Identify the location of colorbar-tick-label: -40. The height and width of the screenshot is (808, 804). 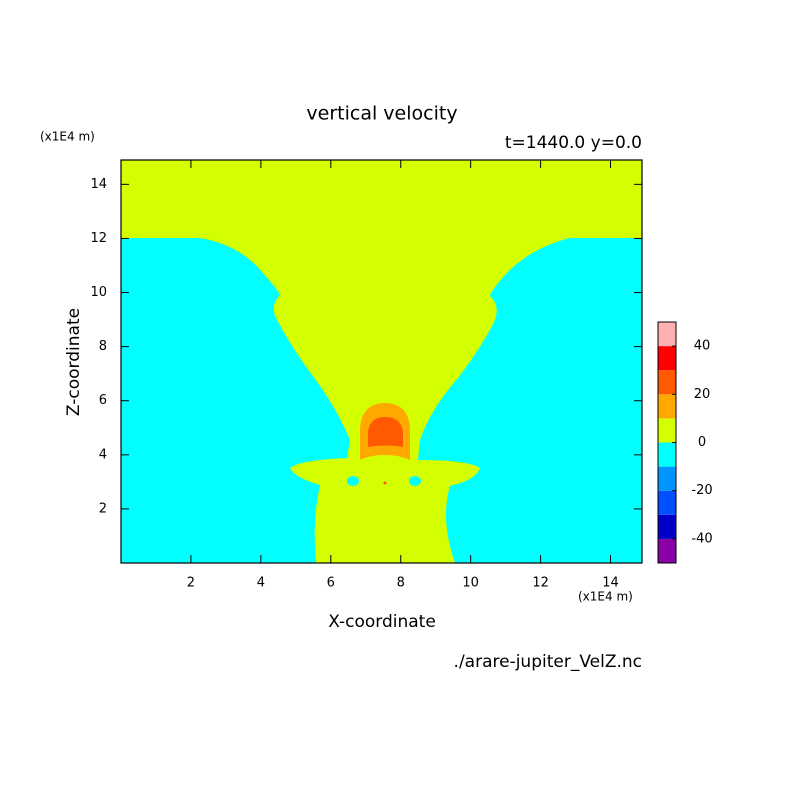
(701, 538).